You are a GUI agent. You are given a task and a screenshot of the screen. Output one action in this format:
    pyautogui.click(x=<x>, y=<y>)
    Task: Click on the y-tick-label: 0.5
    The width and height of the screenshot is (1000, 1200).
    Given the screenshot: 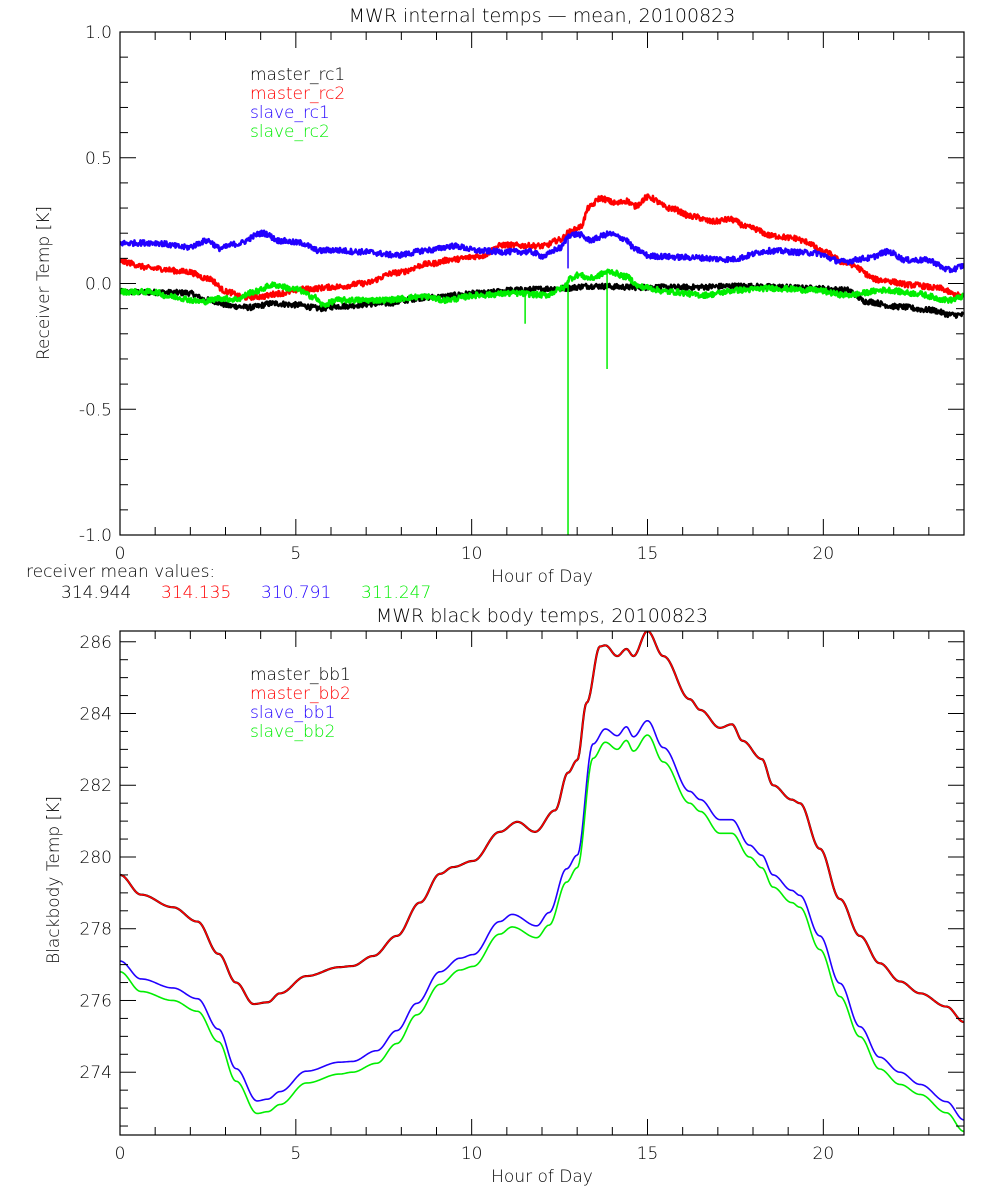 What is the action you would take?
    pyautogui.click(x=98, y=159)
    